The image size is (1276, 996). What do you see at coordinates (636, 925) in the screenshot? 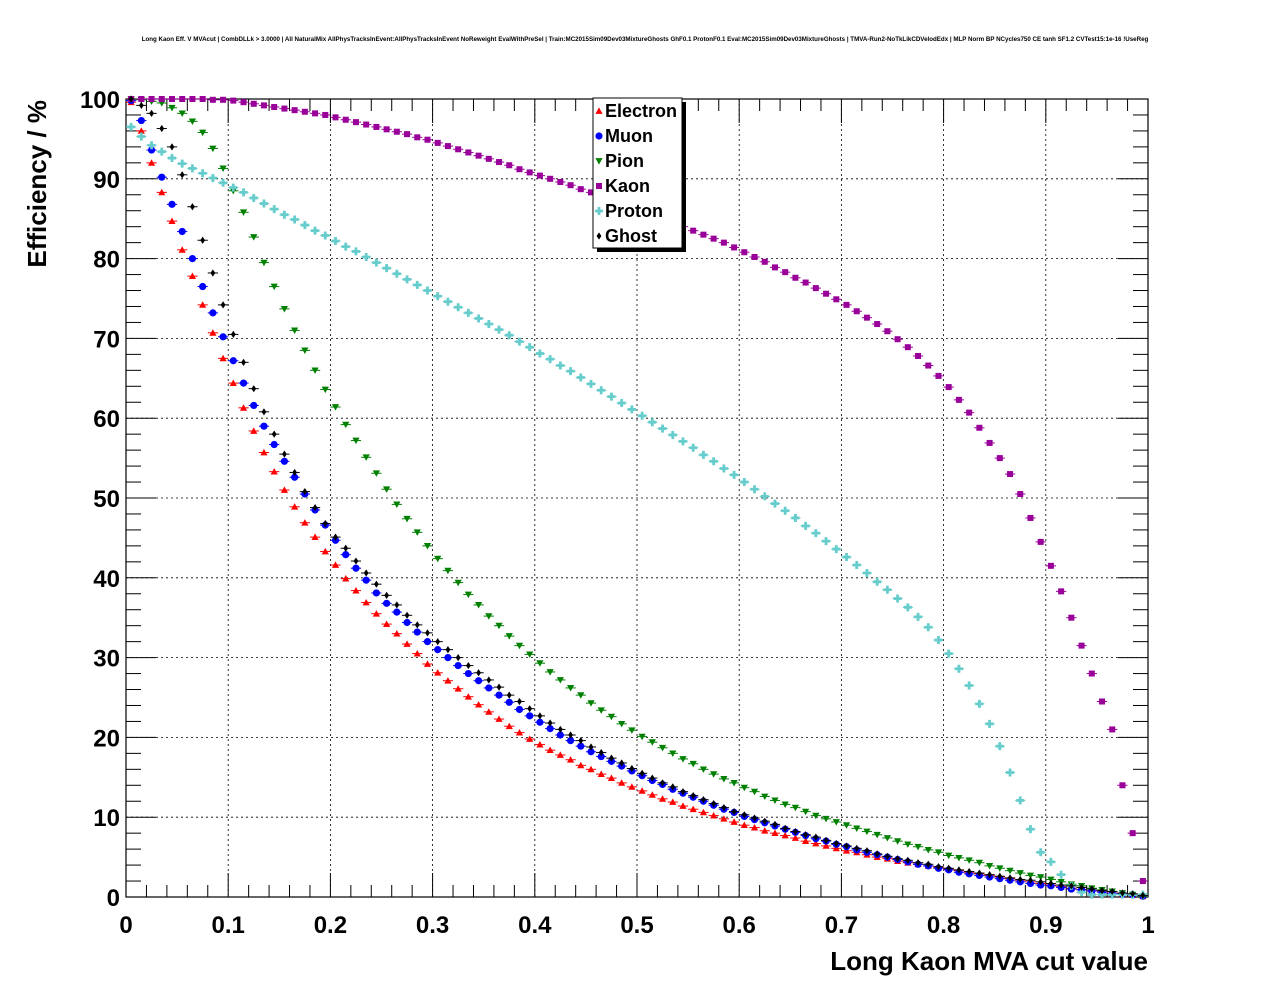
I see `x-tick-labels: 0 0.1 0.2 0.3 0.4 0.5 0.6 0.7 0.8 0.9 1` at bounding box center [636, 925].